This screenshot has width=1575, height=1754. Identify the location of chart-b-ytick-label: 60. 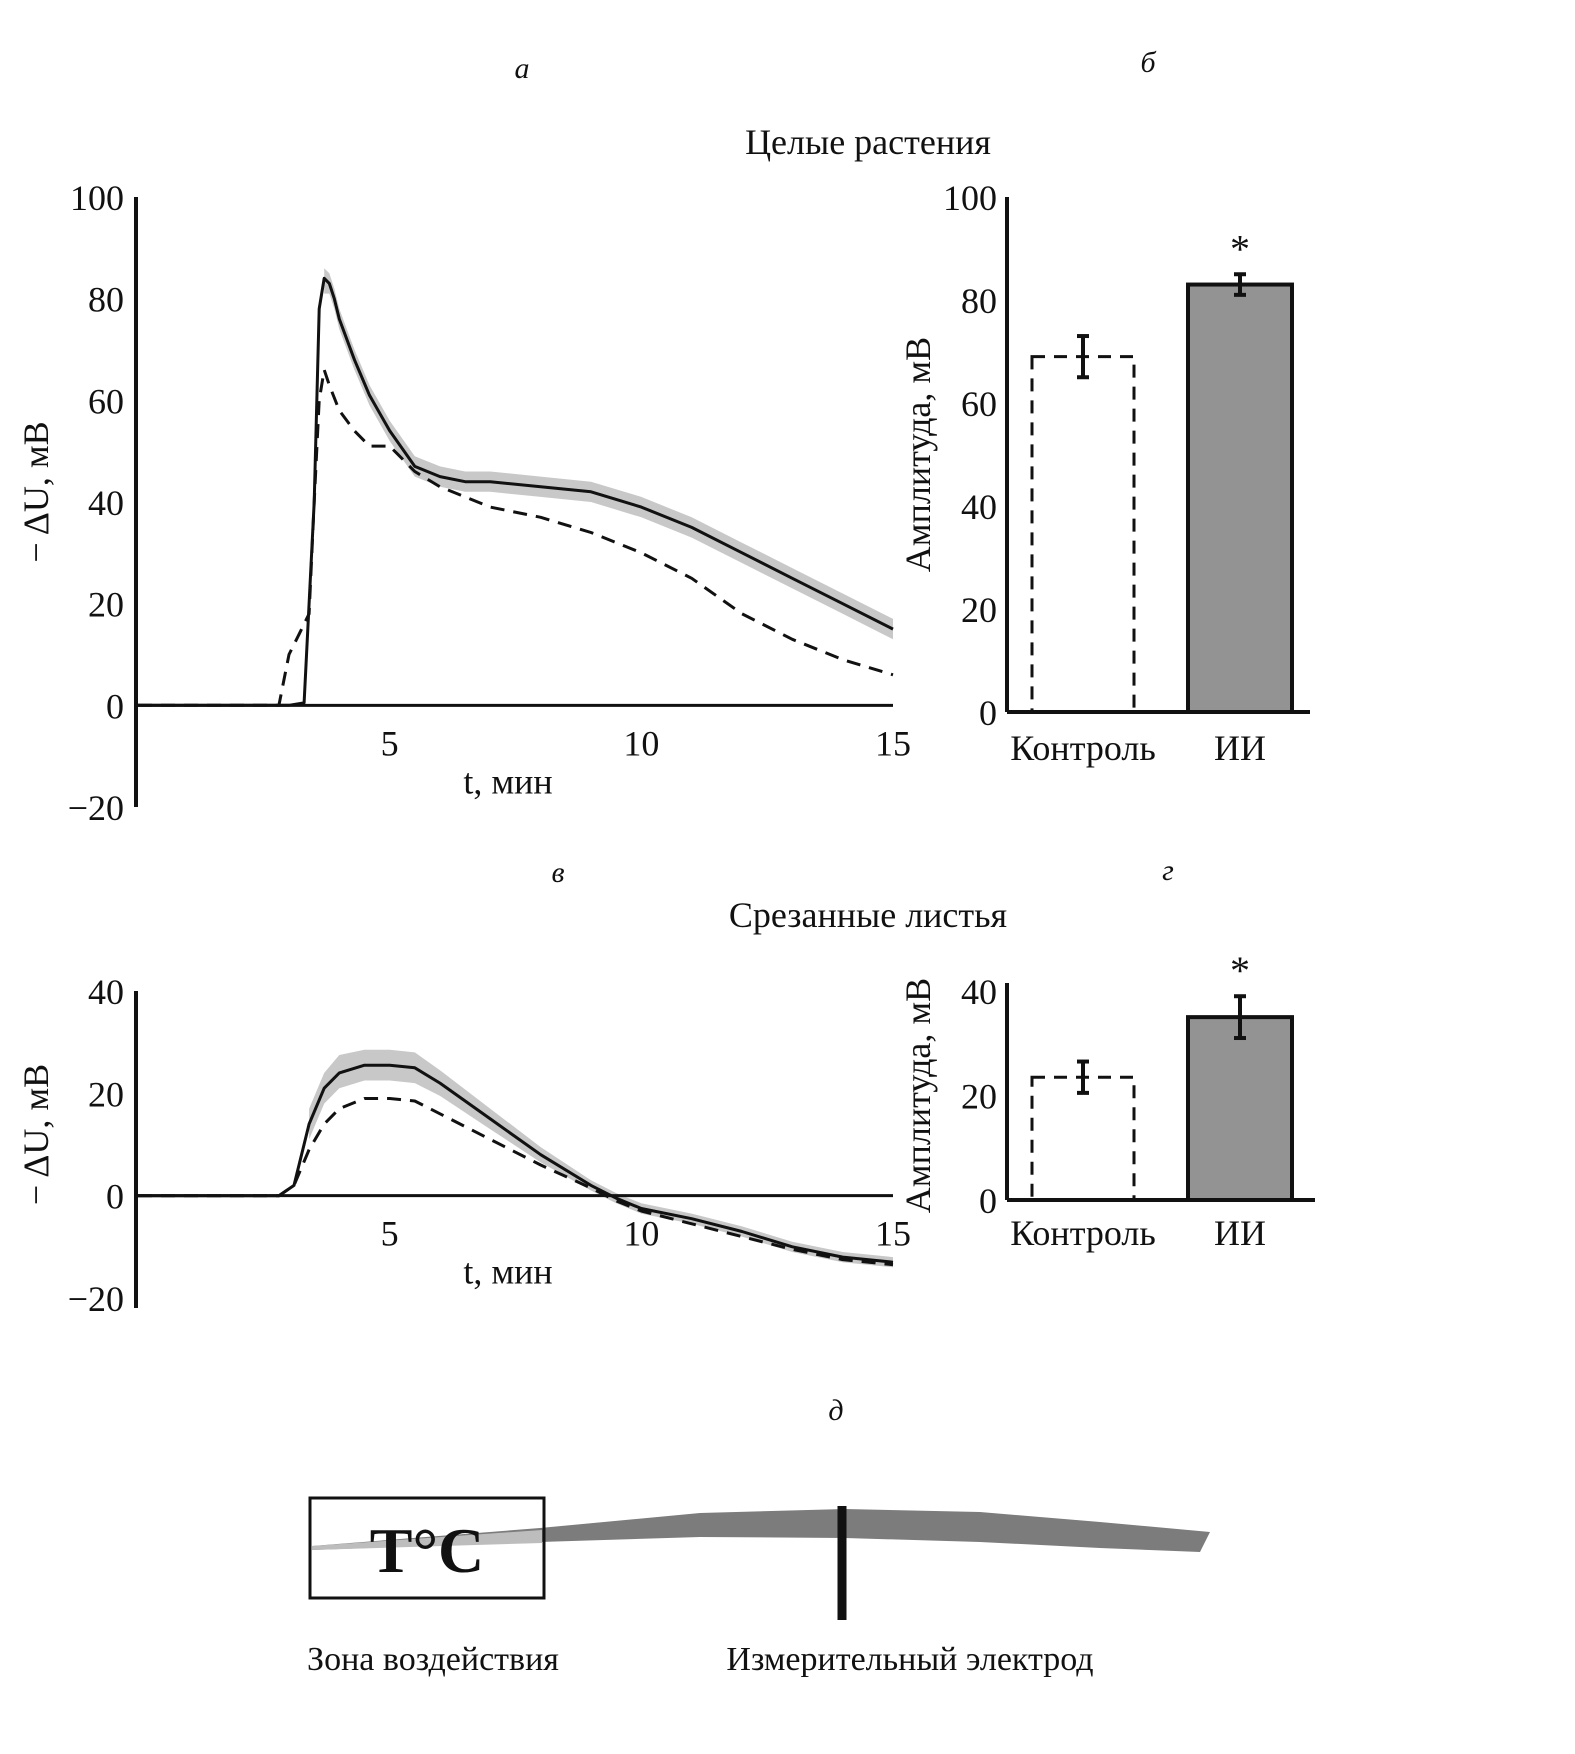
(979, 404).